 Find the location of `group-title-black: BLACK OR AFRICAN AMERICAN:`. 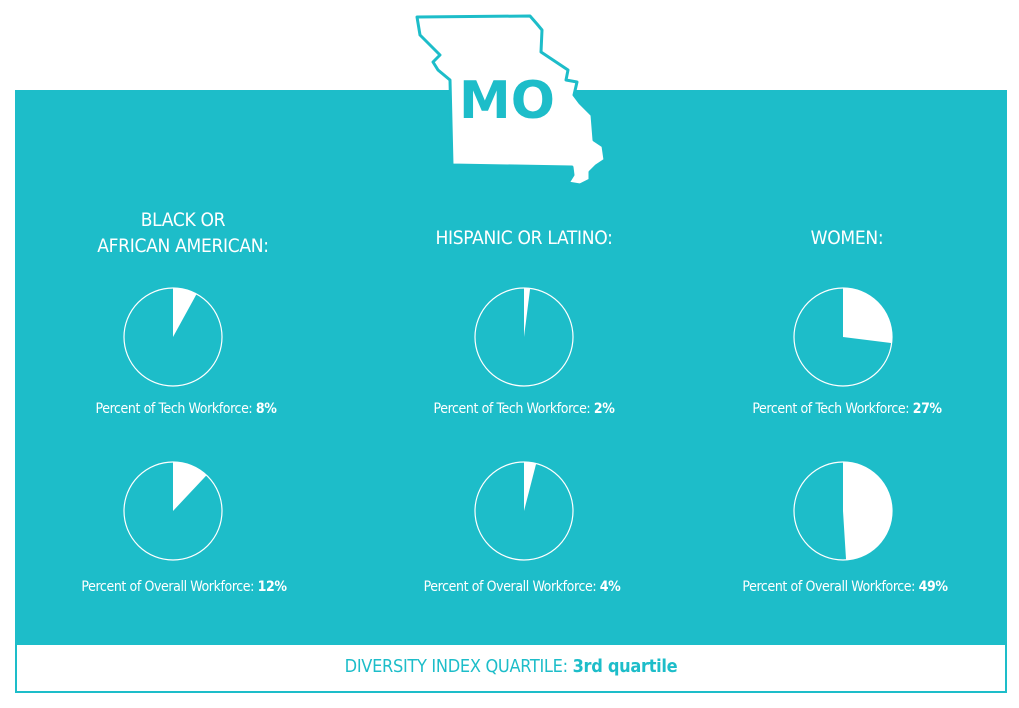

group-title-black: BLACK OR AFRICAN AMERICAN: is located at coordinates (183, 233).